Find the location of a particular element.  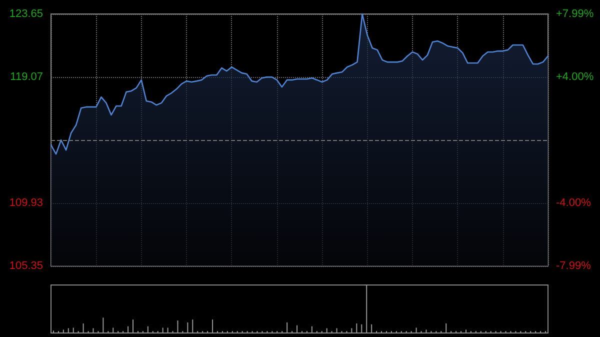

y2-tick-label: -7.99% is located at coordinates (574, 266).